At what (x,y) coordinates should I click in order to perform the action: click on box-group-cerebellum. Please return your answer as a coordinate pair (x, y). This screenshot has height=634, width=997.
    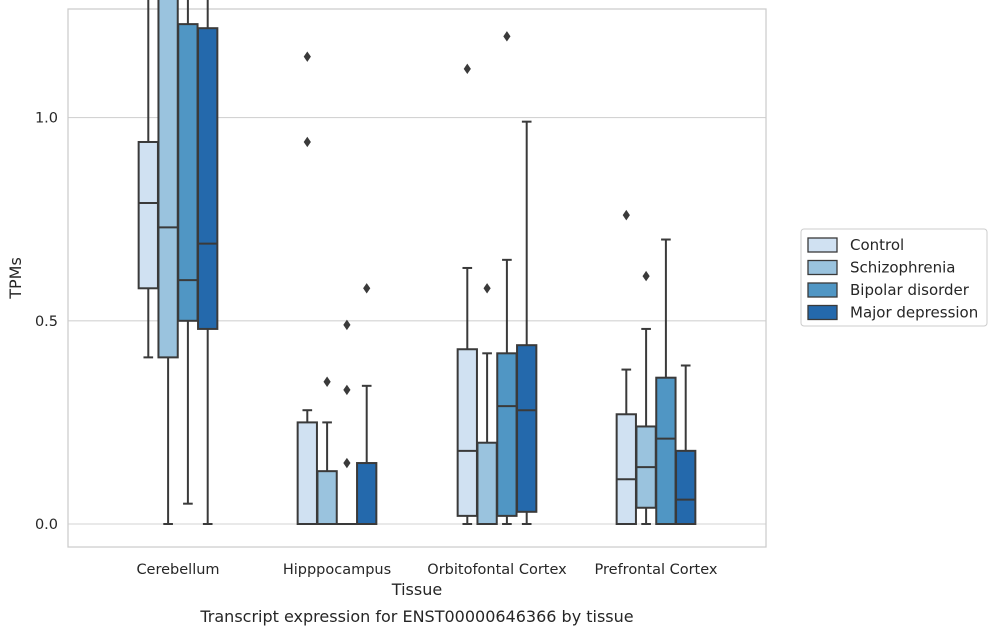
    Looking at the image, I should click on (178, 262).